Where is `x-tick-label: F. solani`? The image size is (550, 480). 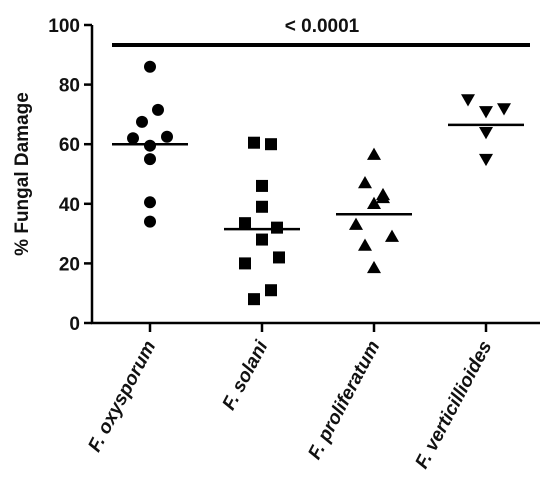
x-tick-label: F. solani is located at coordinates (246, 375).